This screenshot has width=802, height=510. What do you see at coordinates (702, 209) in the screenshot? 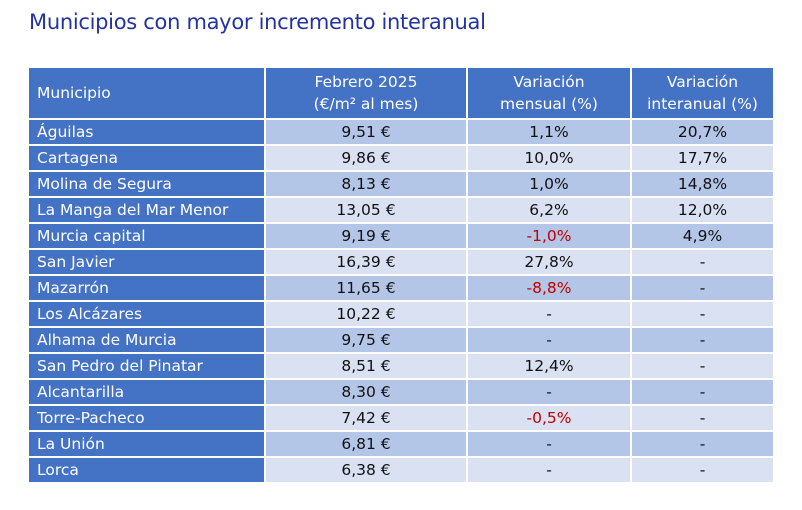
I see `cell-variacion-interanual: 12,0%` at bounding box center [702, 209].